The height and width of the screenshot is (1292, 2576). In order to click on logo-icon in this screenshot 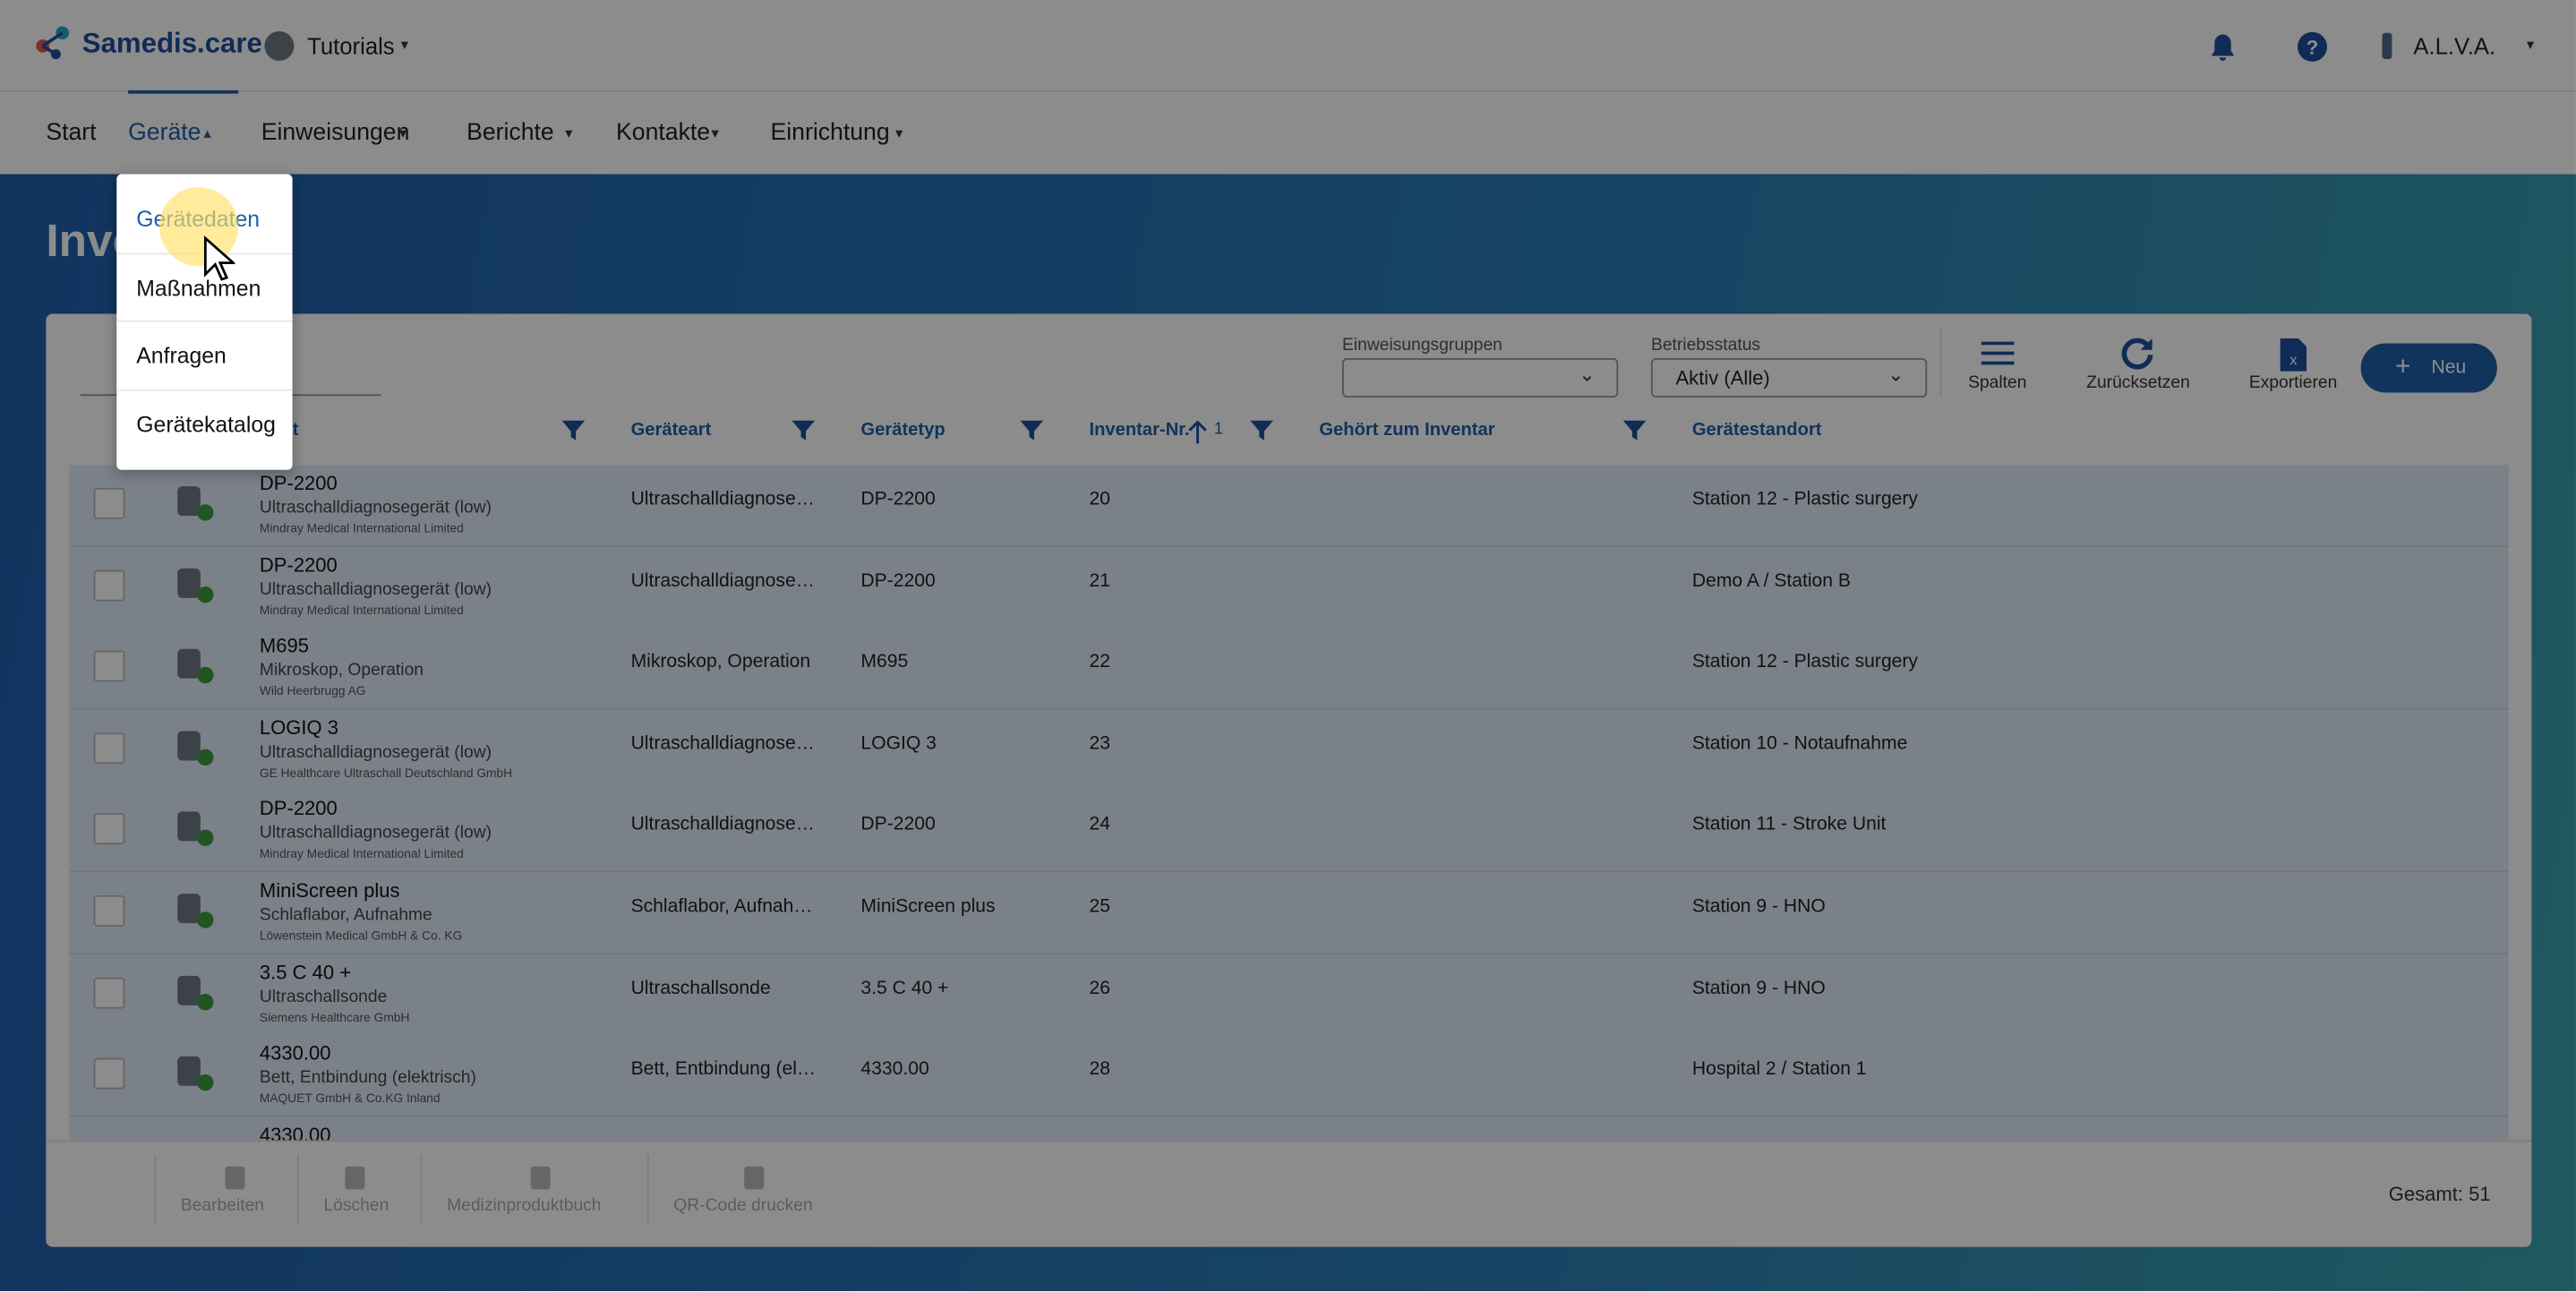, I will do `click(53, 43)`.